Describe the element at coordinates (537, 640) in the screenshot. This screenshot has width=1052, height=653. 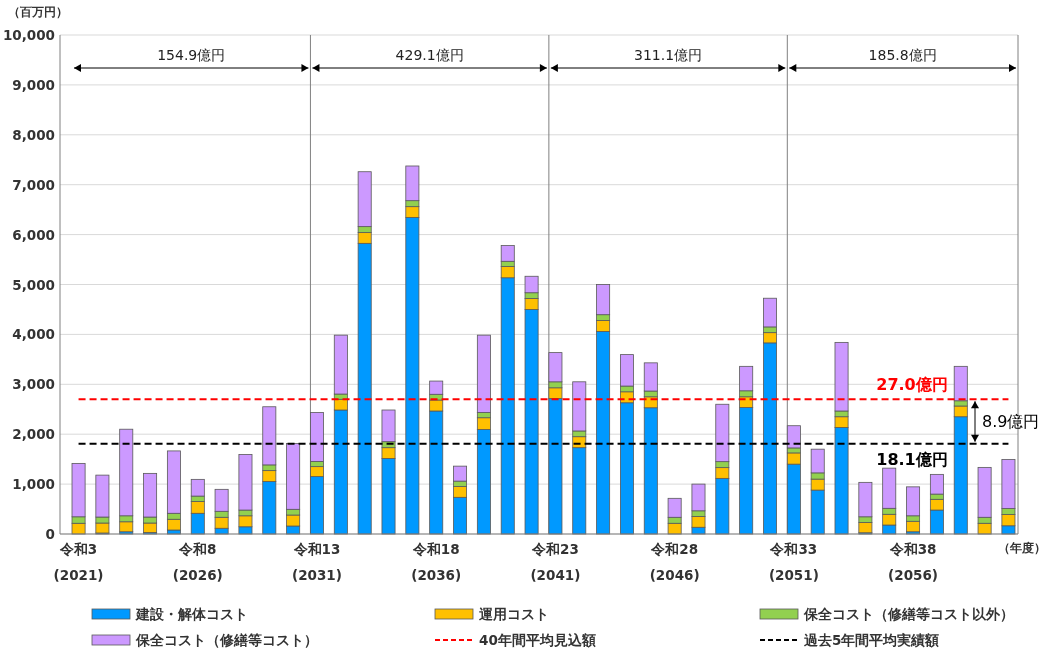
I see `legend-label: 40年間平均見込額` at that location.